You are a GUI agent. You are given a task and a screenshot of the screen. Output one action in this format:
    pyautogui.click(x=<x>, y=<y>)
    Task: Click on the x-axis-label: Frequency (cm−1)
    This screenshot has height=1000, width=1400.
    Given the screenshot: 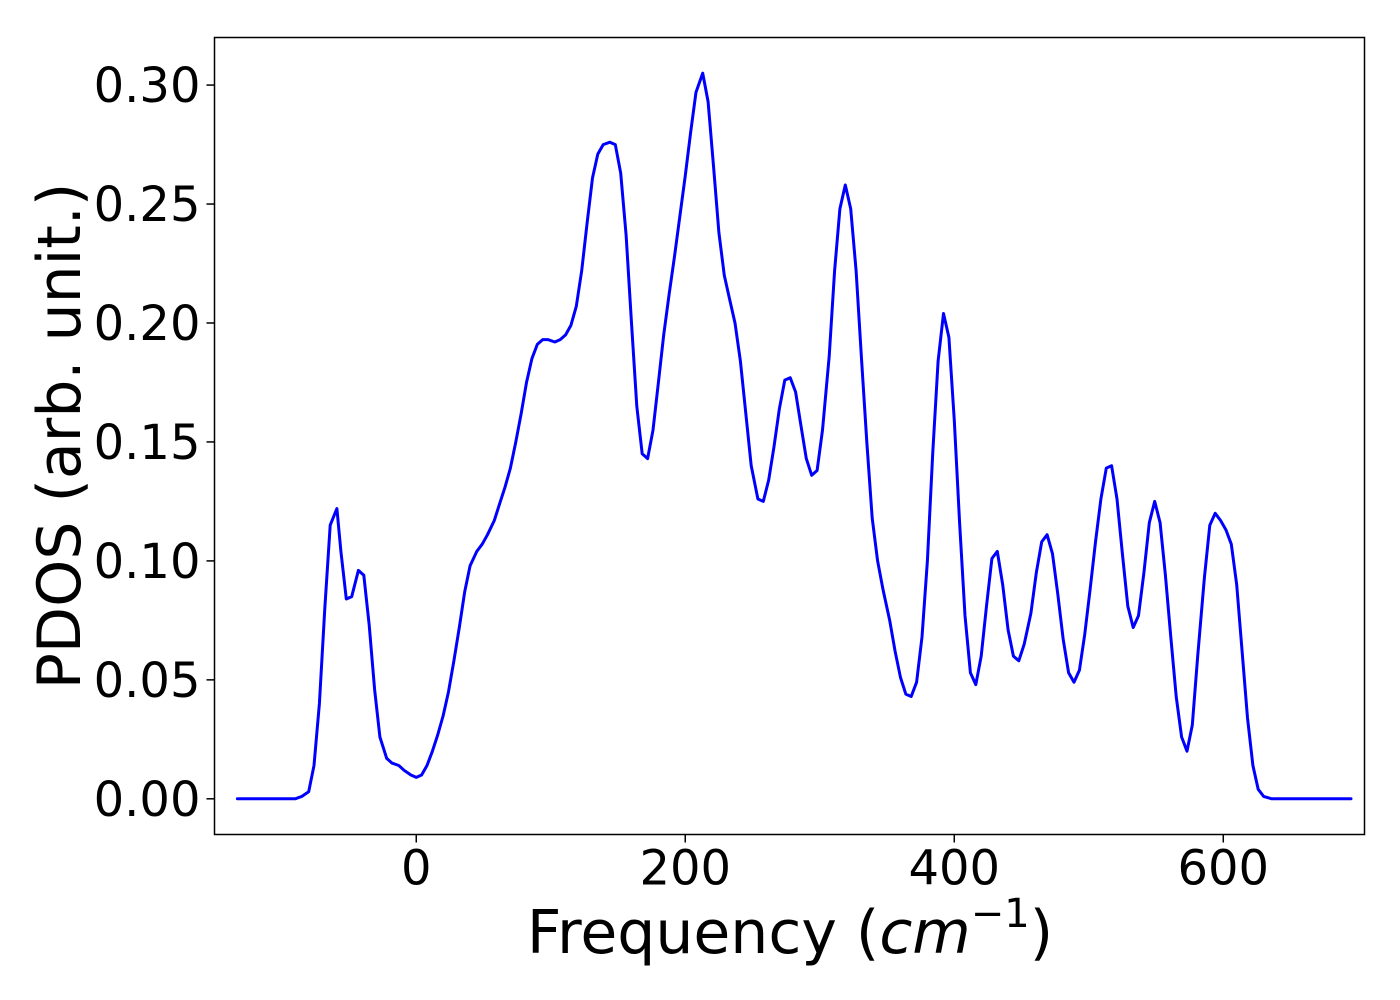 What is the action you would take?
    pyautogui.click(x=790, y=929)
    